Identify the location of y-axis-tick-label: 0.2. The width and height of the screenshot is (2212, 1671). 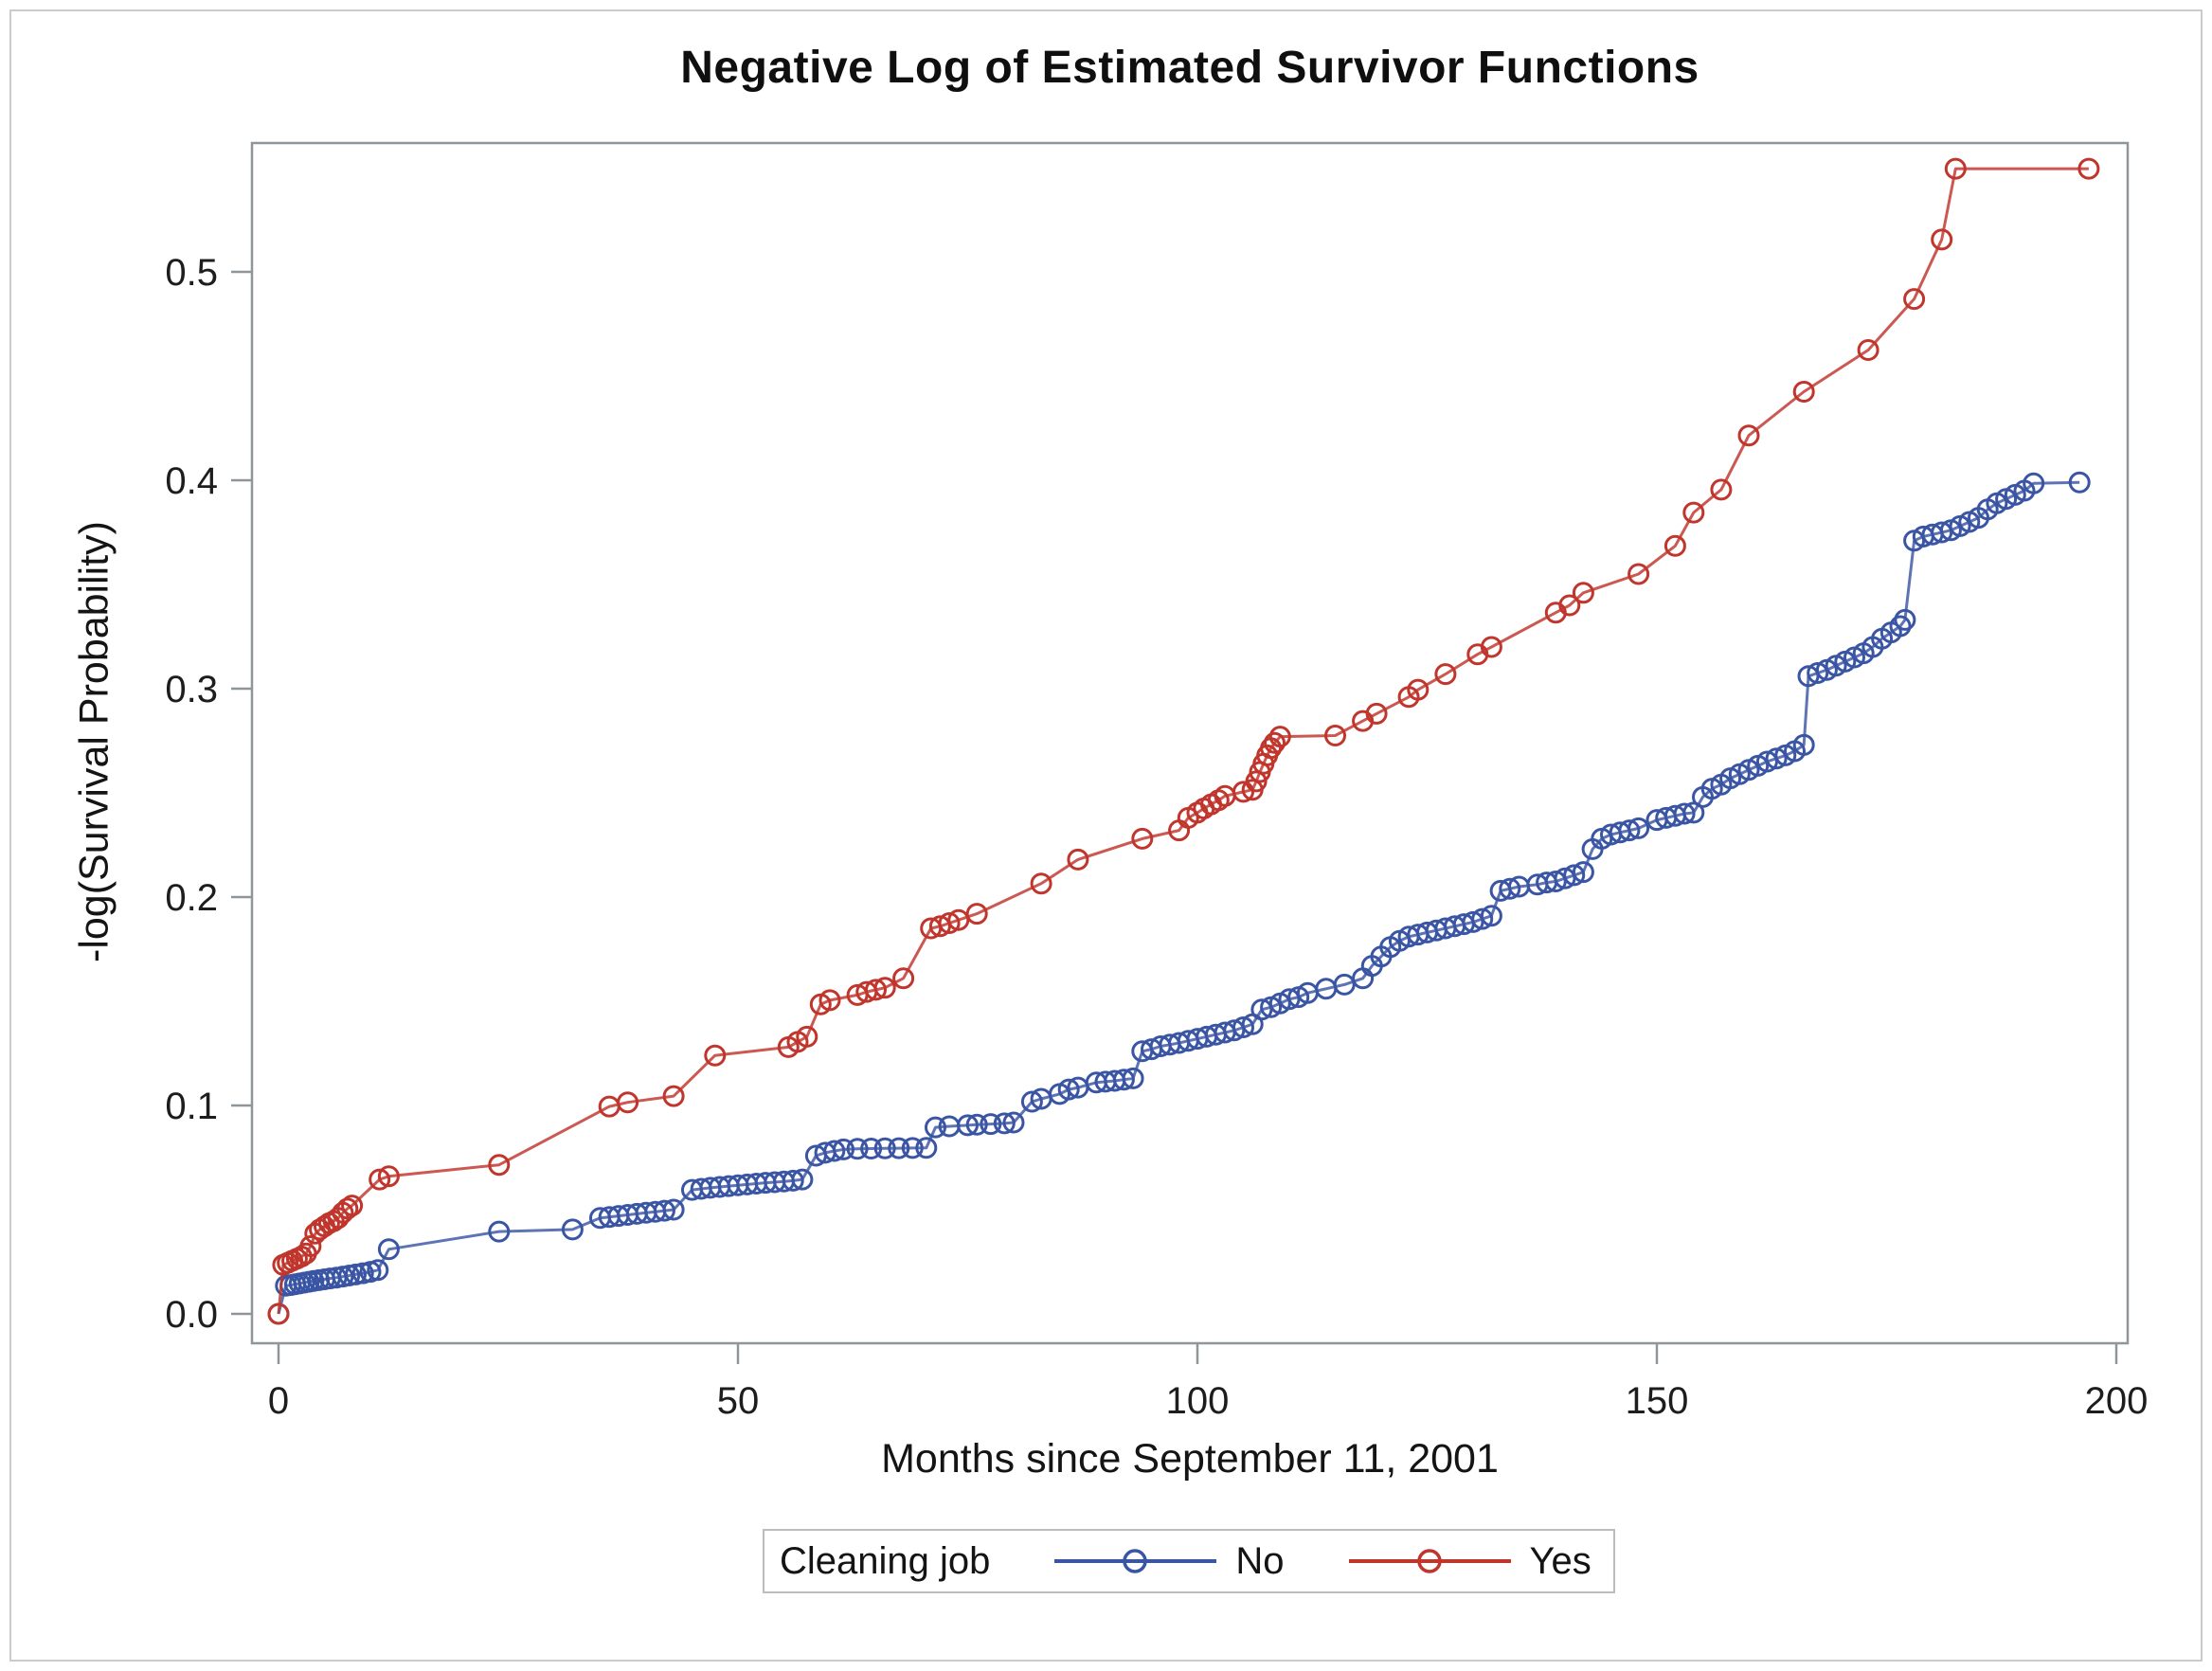
(192, 898).